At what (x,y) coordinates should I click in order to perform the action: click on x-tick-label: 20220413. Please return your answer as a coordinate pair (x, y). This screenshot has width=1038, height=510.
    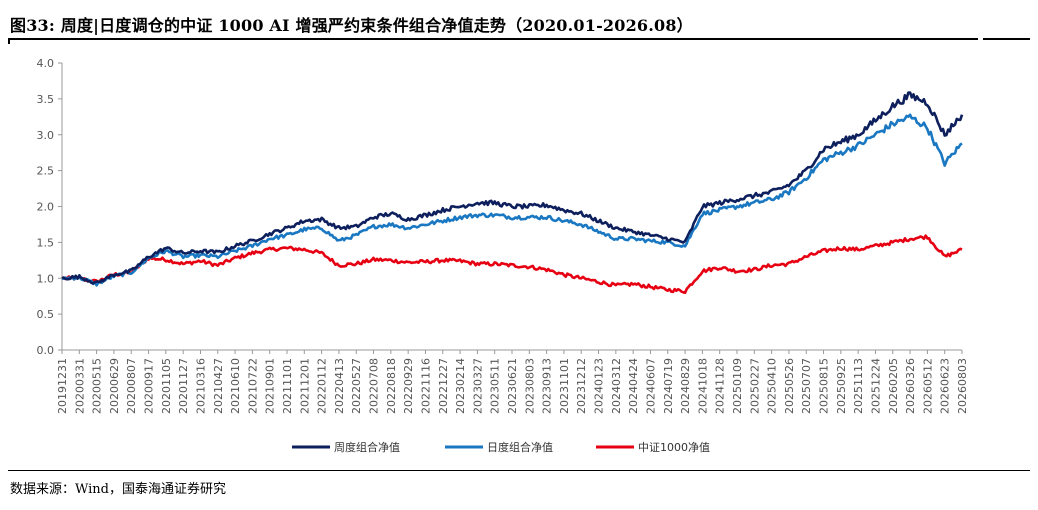
    Looking at the image, I should click on (339, 386).